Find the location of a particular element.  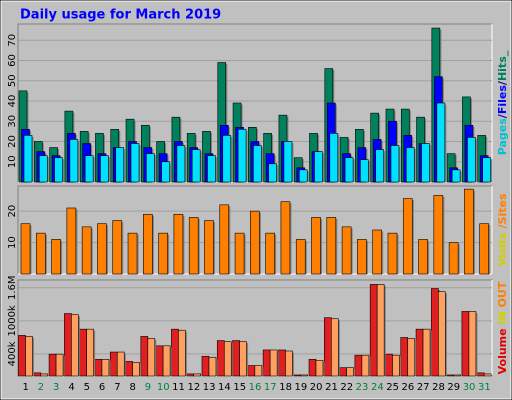

legend-part: OUT is located at coordinates (502, 296).